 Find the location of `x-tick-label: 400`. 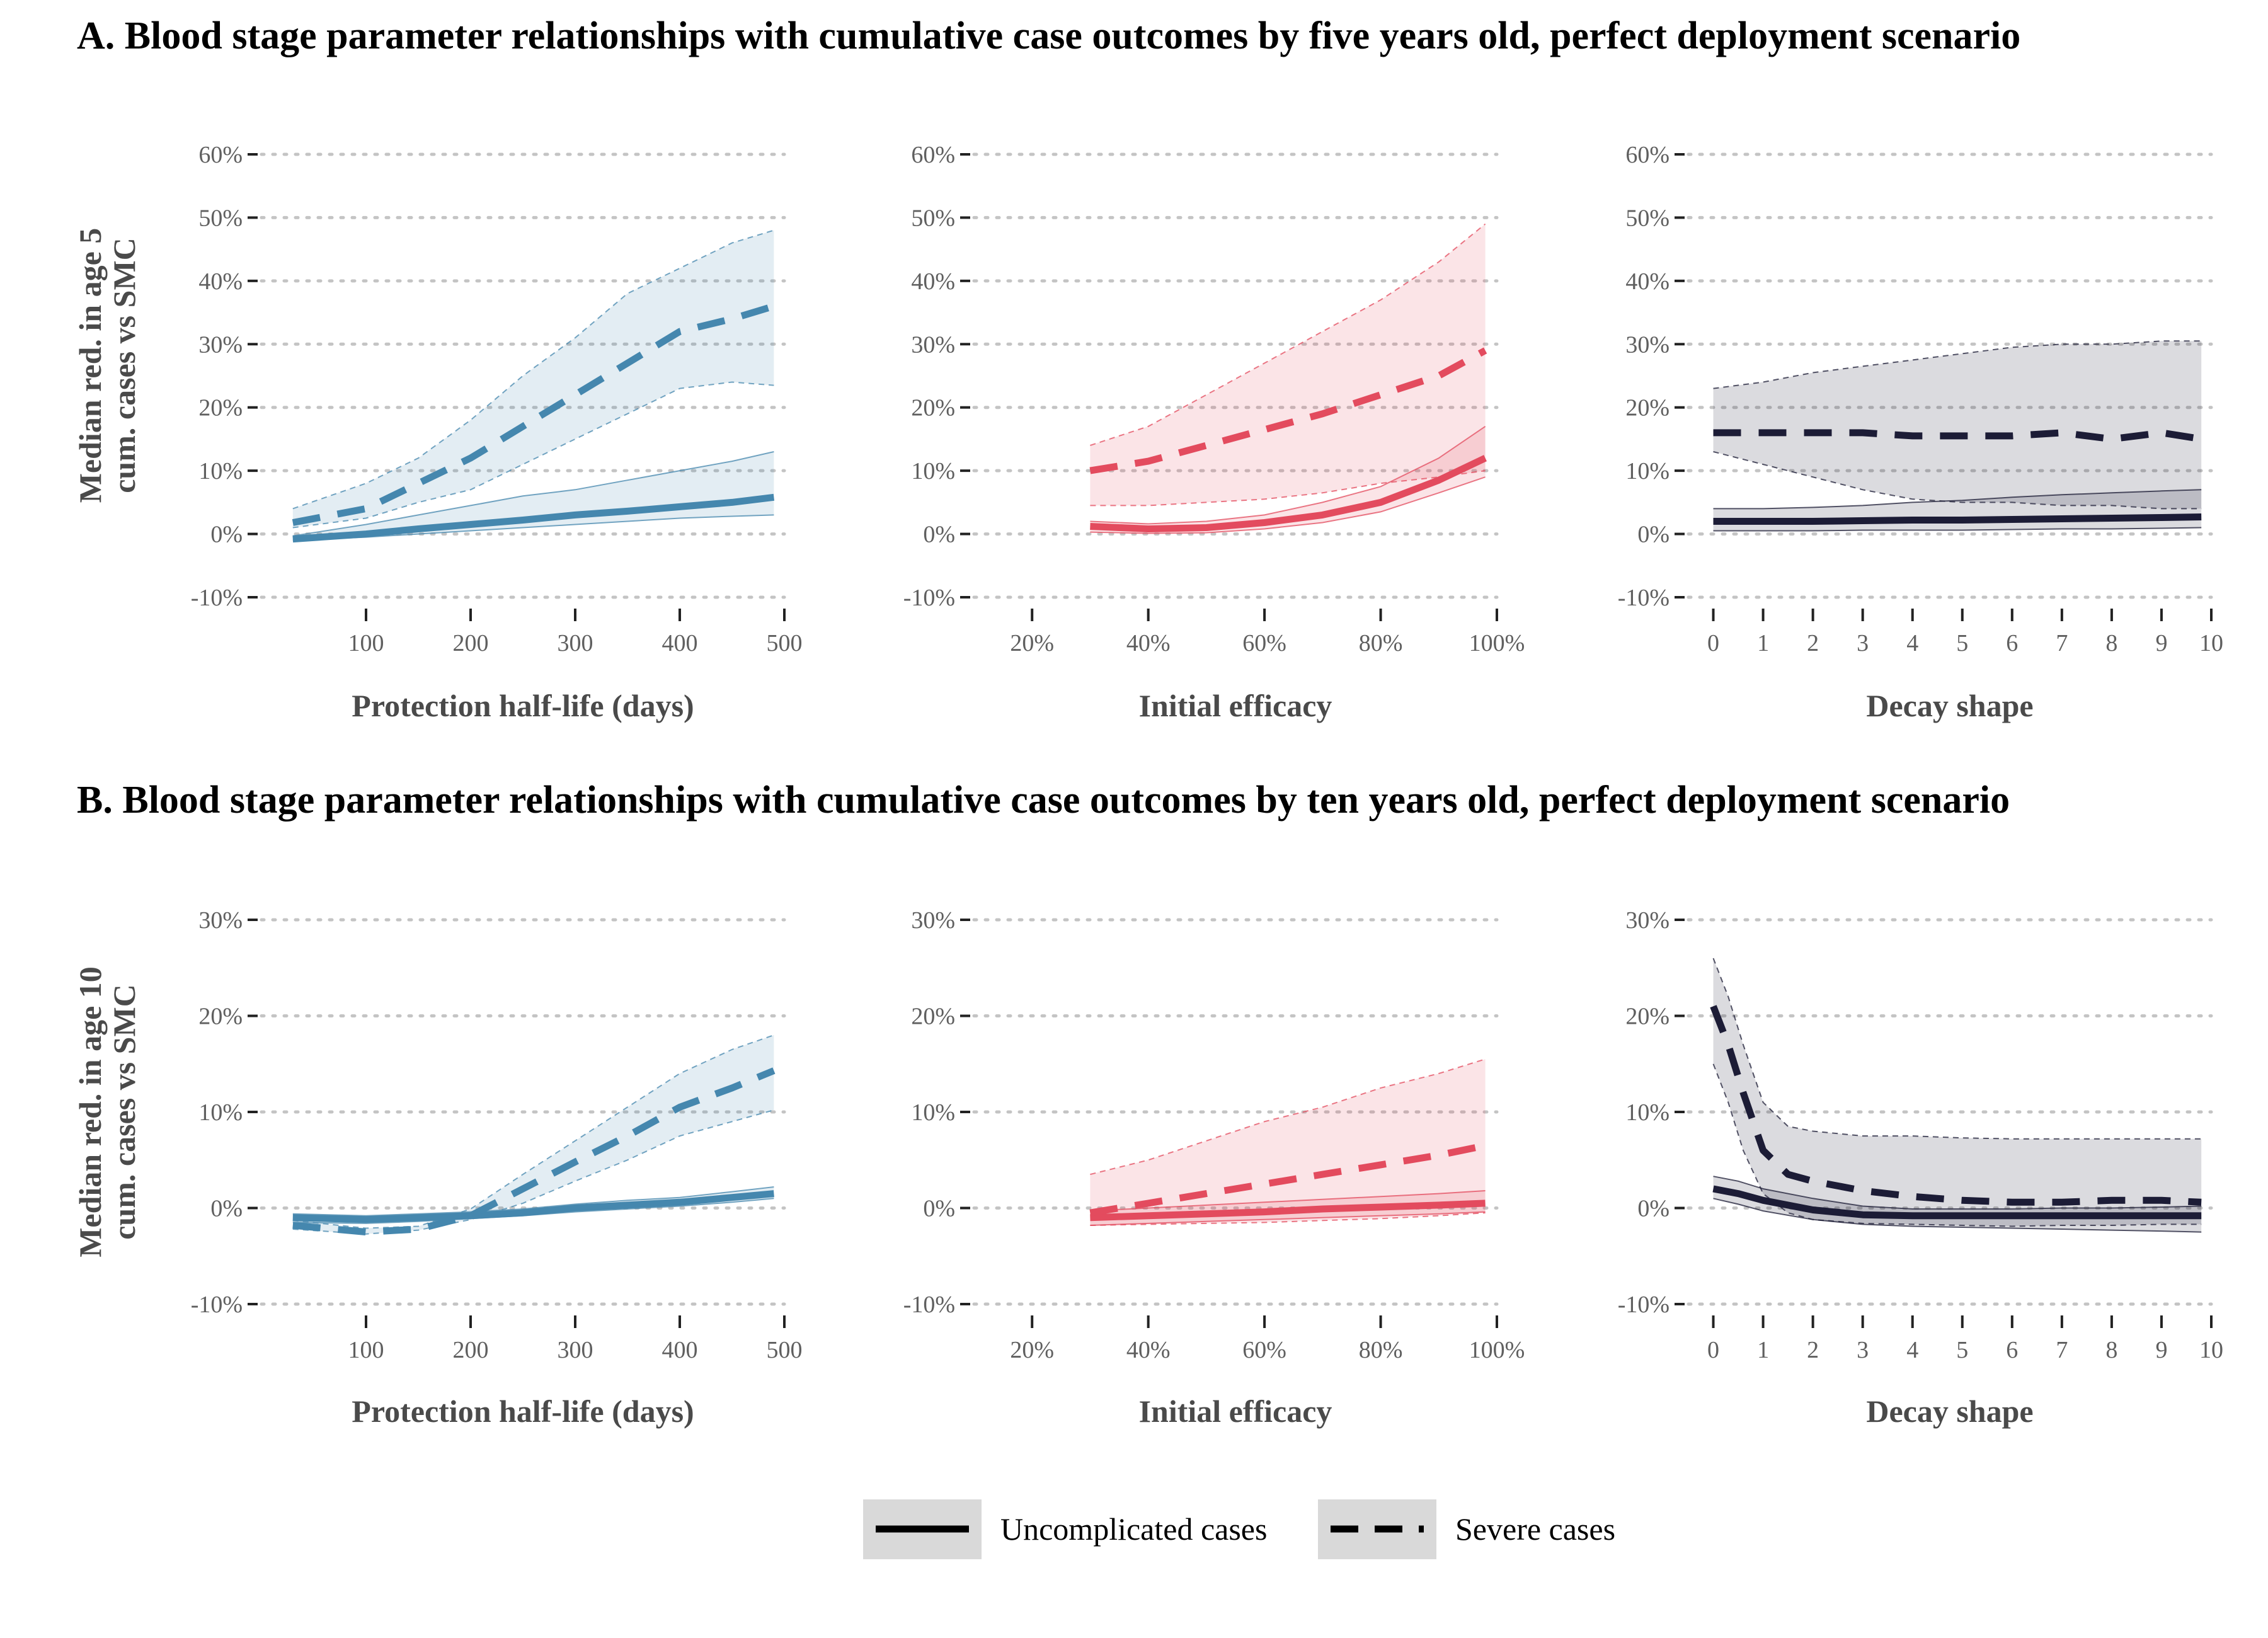

x-tick-label: 400 is located at coordinates (680, 643).